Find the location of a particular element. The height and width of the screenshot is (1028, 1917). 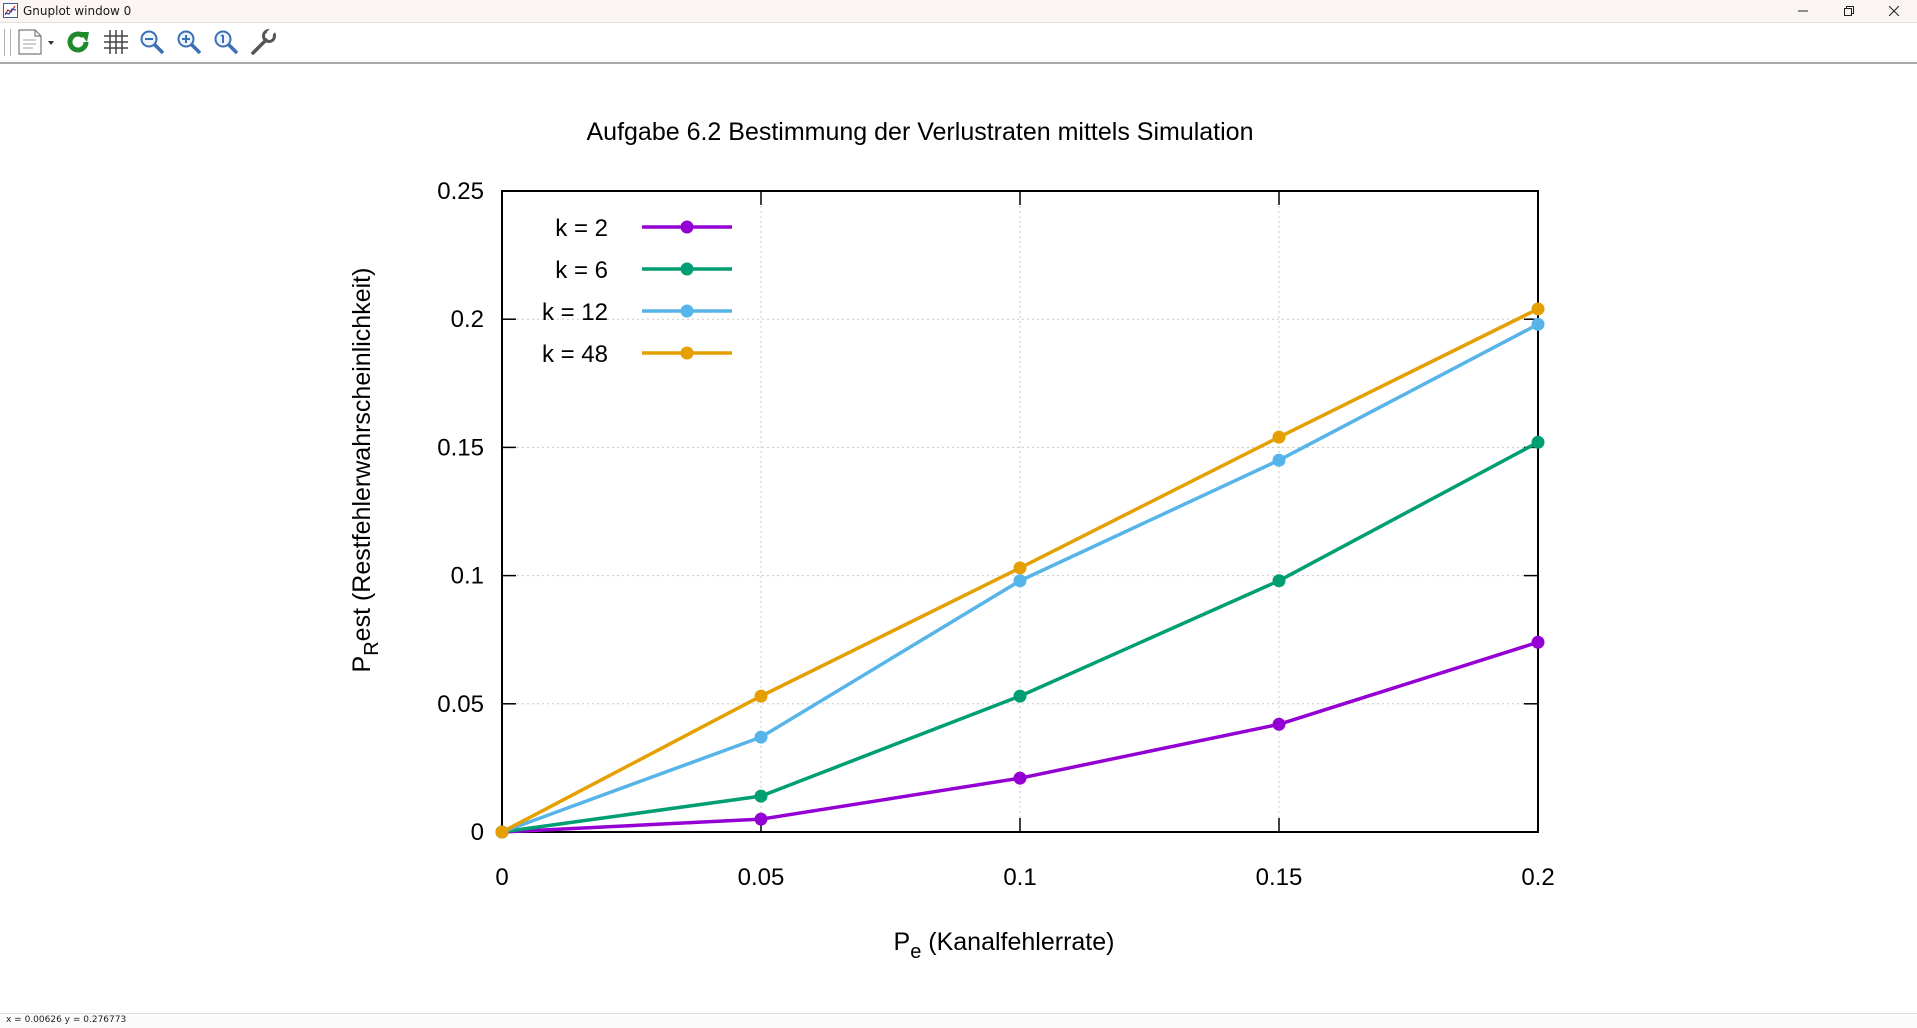

mouse-coordinates: x = 0.00626 y = 0.276773 is located at coordinates (66, 1020).